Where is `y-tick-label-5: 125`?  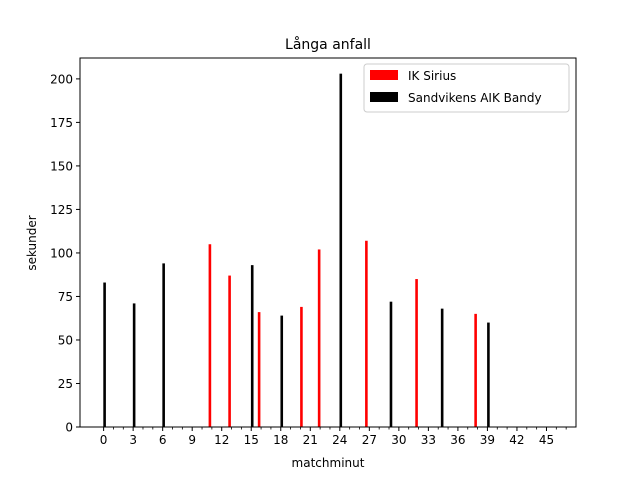
y-tick-label-5: 125 is located at coordinates (61, 210).